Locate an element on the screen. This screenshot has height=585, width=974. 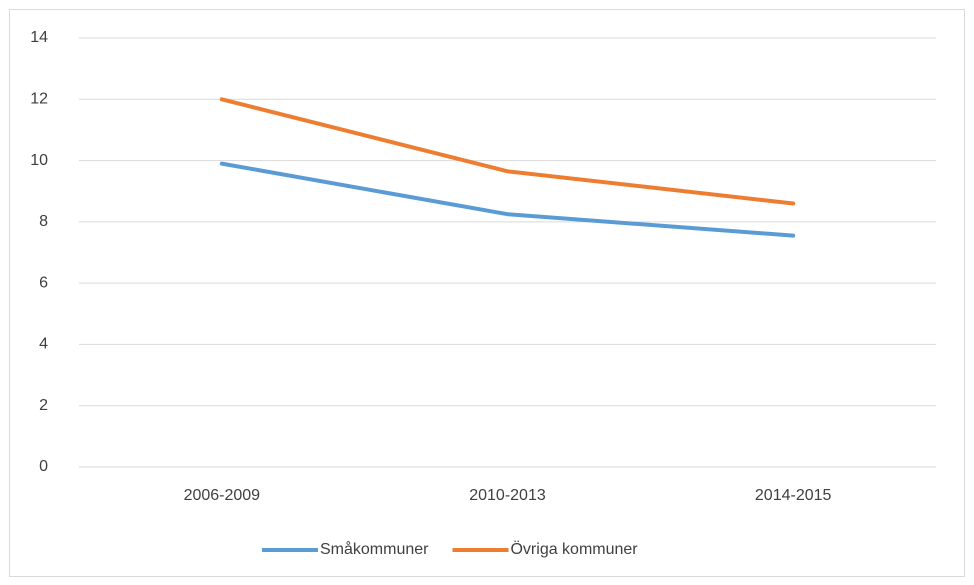
y-tick-label: 12 is located at coordinates (39, 99).